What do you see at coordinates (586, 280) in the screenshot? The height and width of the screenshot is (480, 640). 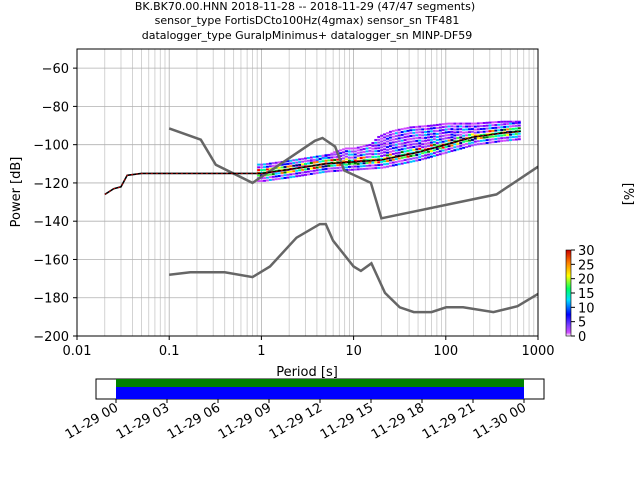 I see `colorbar-tick-label: 20` at bounding box center [586, 280].